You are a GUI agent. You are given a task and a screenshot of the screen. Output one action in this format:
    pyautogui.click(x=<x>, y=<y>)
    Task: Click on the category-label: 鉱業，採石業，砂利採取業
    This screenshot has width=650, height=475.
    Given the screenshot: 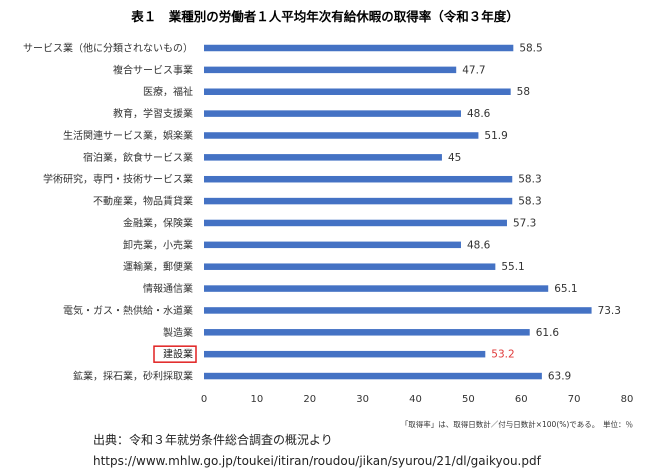 What is the action you would take?
    pyautogui.click(x=133, y=376)
    